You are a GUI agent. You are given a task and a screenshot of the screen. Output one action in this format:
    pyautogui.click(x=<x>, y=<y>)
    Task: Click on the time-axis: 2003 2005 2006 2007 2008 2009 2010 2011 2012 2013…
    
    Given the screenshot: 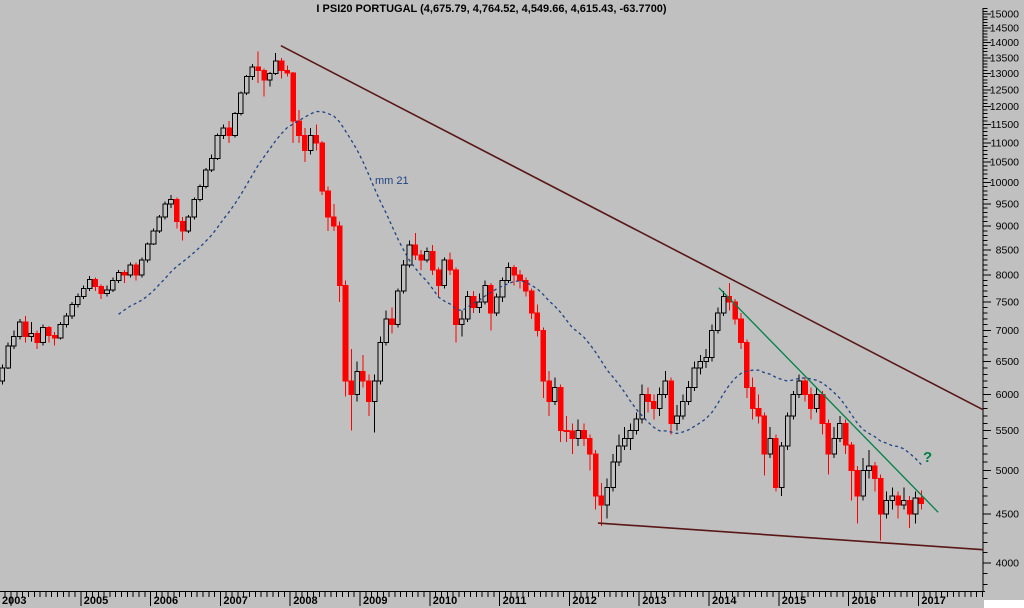 What is the action you would take?
    pyautogui.click(x=492, y=599)
    